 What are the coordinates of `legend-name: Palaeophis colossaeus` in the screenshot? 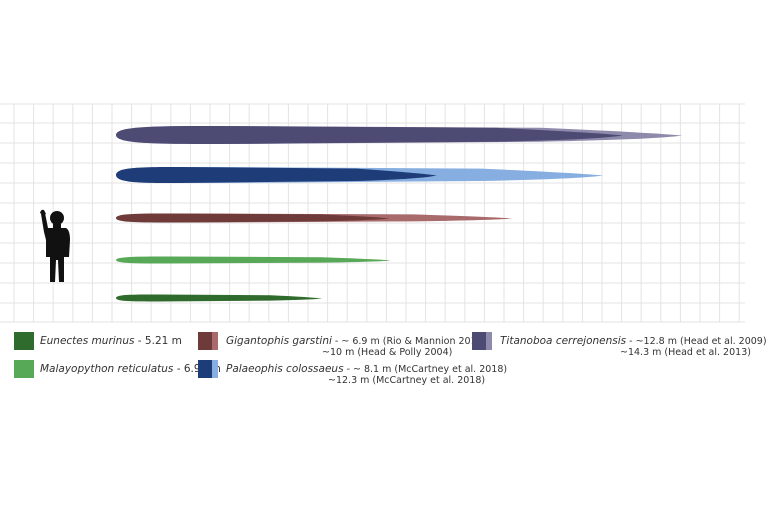 It's located at (285, 369).